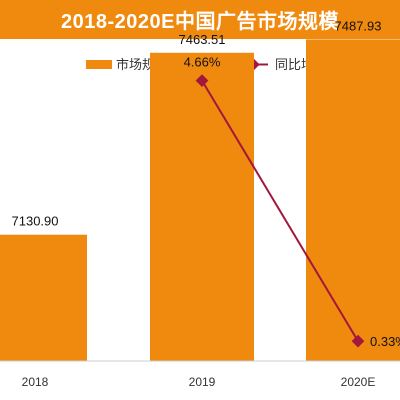 This screenshot has width=400, height=400. I want to click on legend-bar-swatch, so click(99, 64).